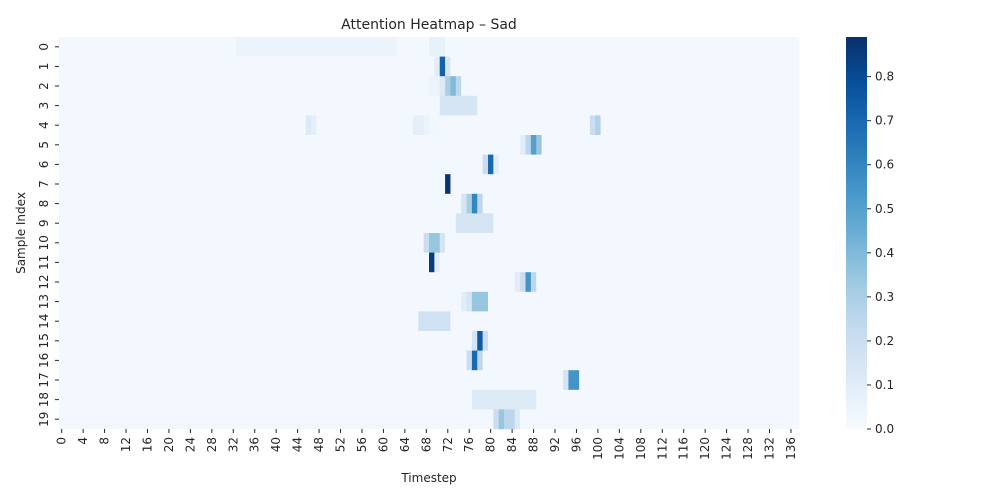  What do you see at coordinates (362, 444) in the screenshot?
I see `x-tick-label: 56` at bounding box center [362, 444].